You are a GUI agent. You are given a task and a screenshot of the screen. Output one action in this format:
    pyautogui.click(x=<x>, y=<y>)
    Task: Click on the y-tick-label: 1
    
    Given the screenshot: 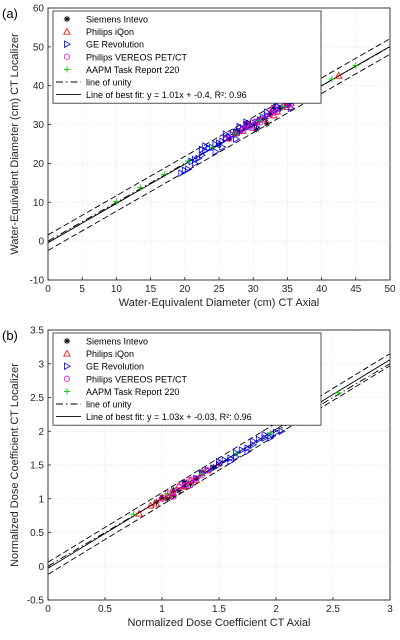 What is the action you would take?
    pyautogui.click(x=41, y=499)
    